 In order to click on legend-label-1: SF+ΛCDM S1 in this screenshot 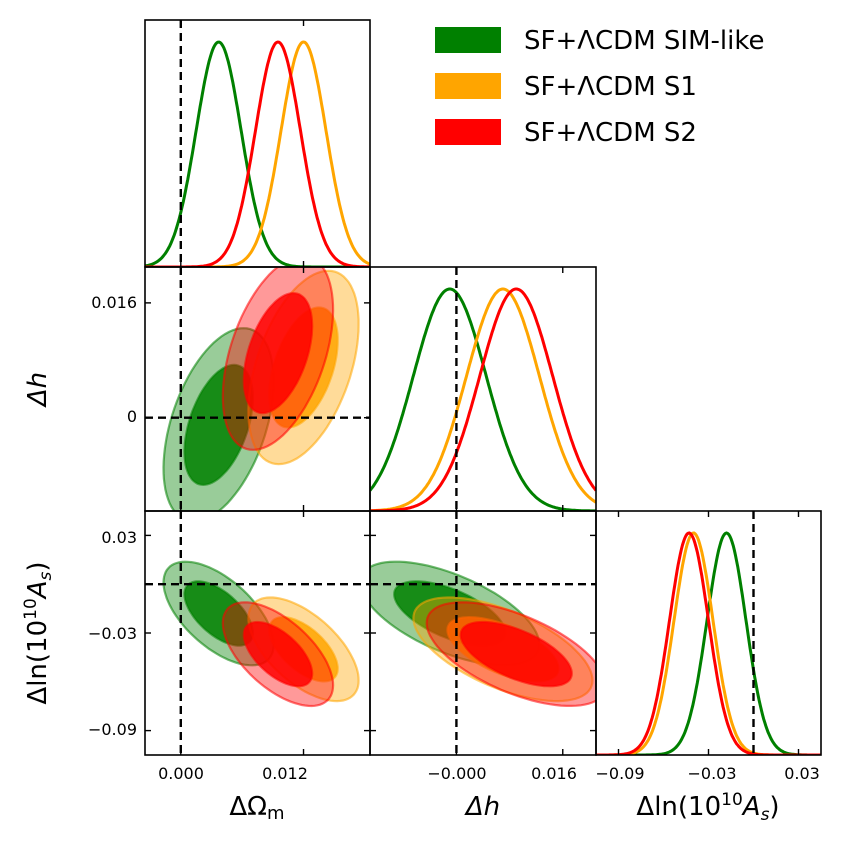, I will do `click(610, 87)`.